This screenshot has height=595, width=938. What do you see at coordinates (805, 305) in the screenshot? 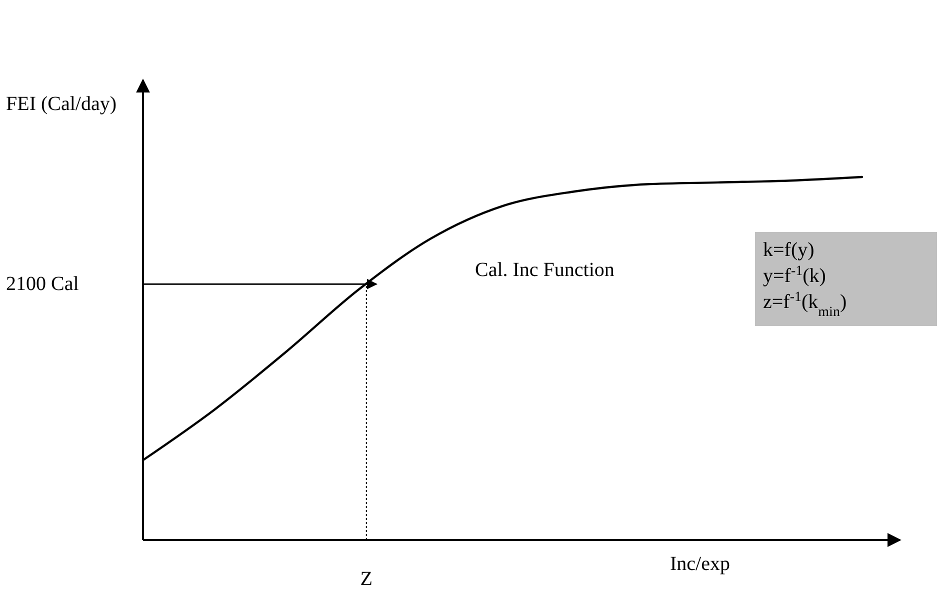
I see `annotation: z=f$^{-1}$(k$_{min}$)` at bounding box center [805, 305].